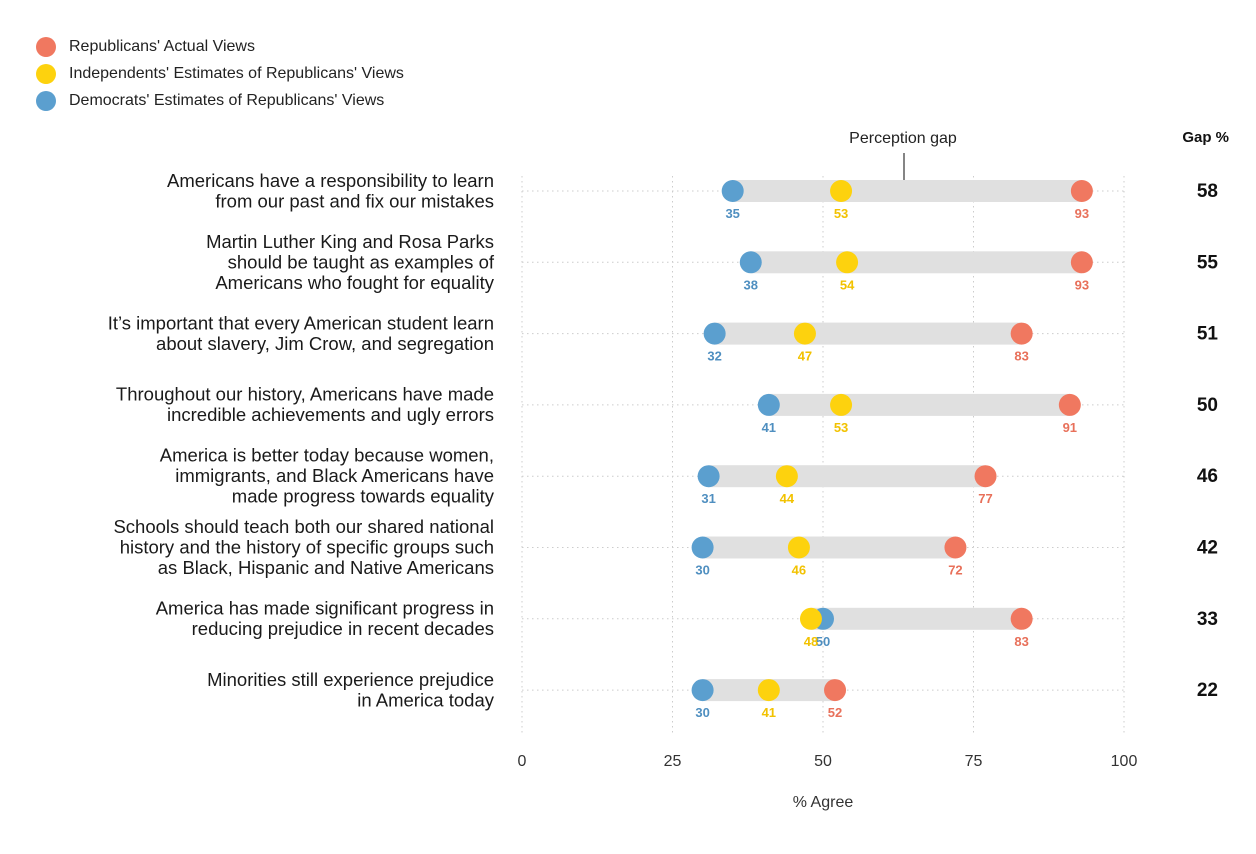  I want to click on row-label-line: Martin Luther King and Rosa Parks, so click(350, 241).